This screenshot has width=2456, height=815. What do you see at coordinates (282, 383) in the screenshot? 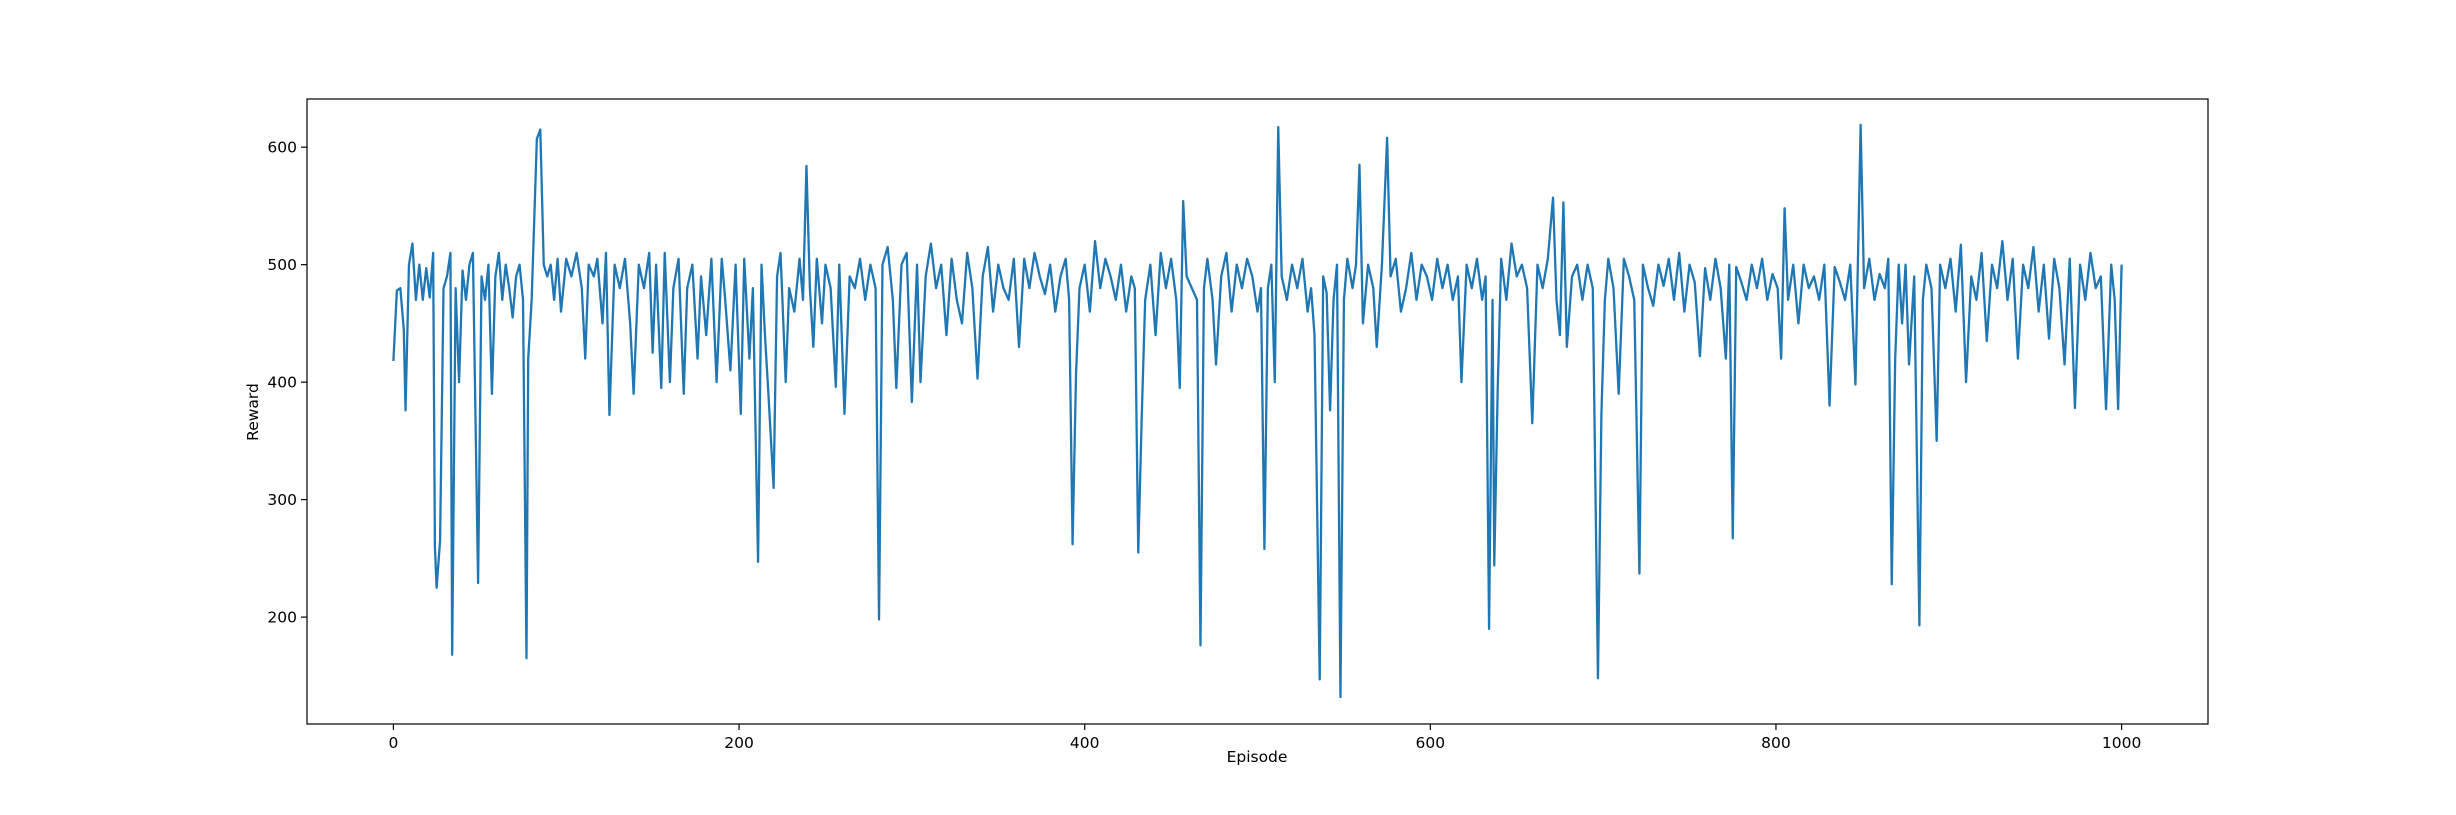
I see `y-tick-label: 400` at bounding box center [282, 383].